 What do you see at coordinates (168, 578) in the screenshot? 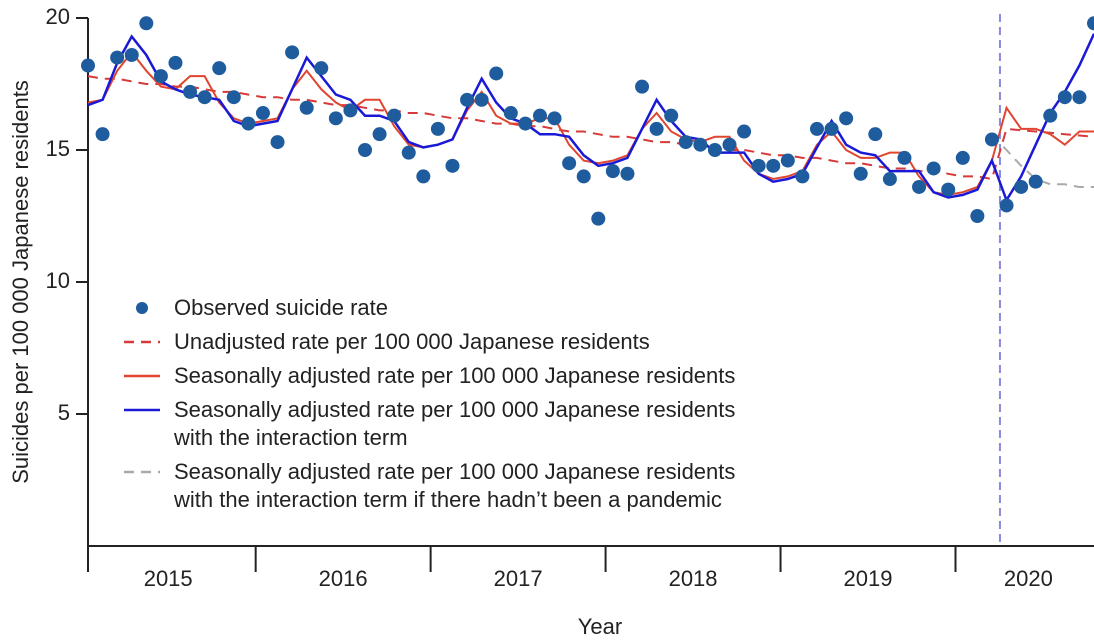
I see `x-tick-label: 2015` at bounding box center [168, 578].